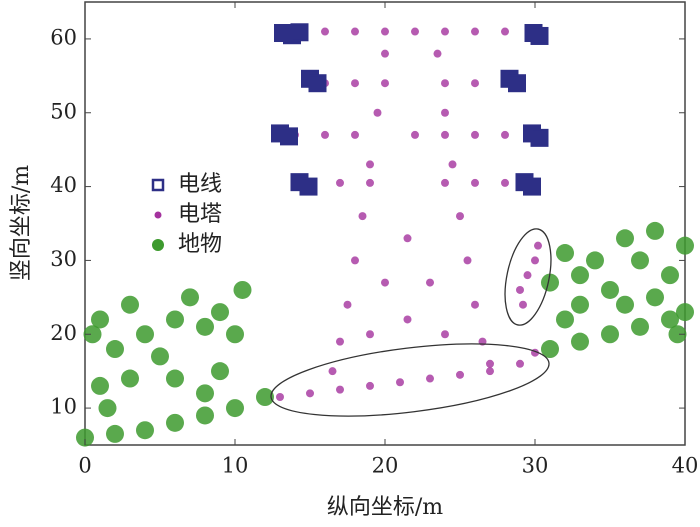 The image size is (700, 527). I want to click on y-tick-label: 10, so click(63, 407).